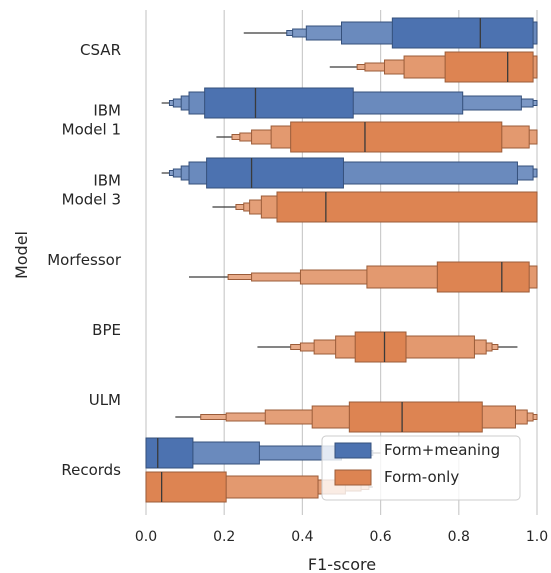 The width and height of the screenshot is (551, 573). Describe the element at coordinates (442, 450) in the screenshot. I see `legend-label: Form+meaning` at that location.